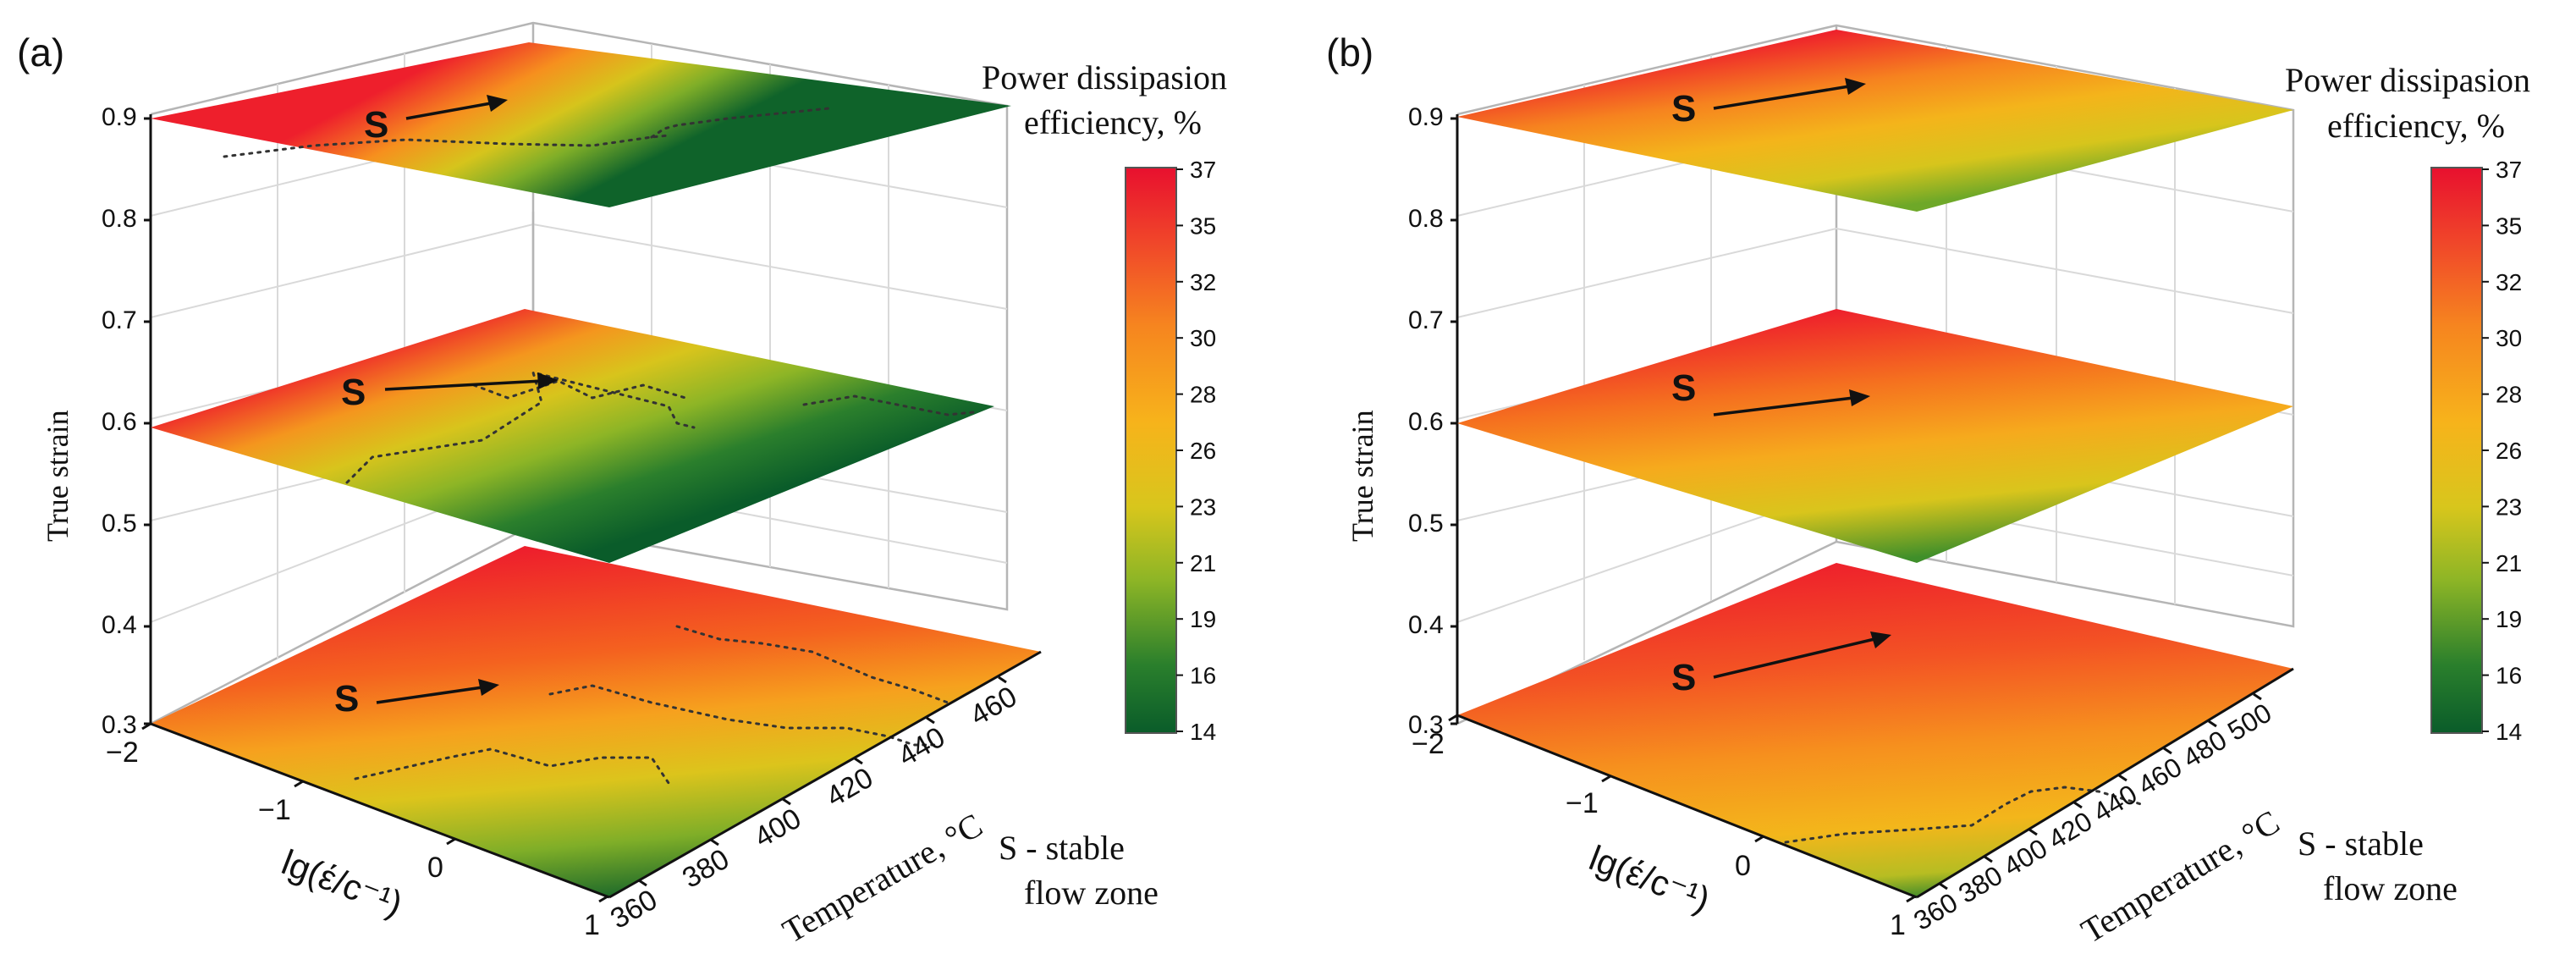 The width and height of the screenshot is (2576, 976). What do you see at coordinates (1665, 827) in the screenshot?
I see `x-axis: −2 −1 0 1 lg(έ/c⁻¹)` at bounding box center [1665, 827].